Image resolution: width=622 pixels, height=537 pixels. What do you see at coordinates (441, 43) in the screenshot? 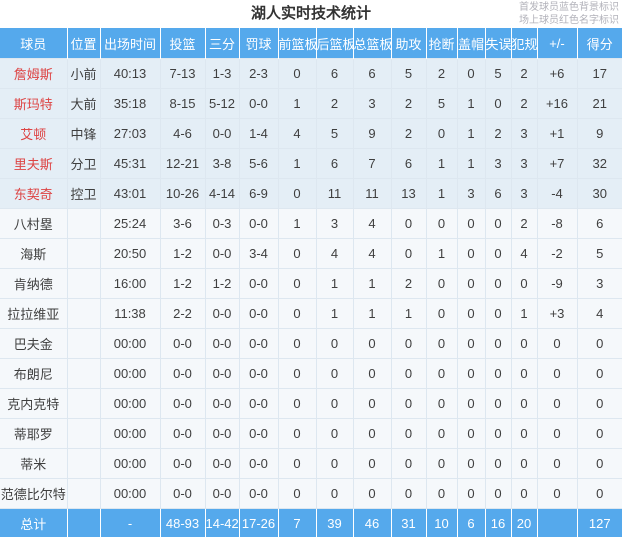
I see `column-header-stl: 抢断` at bounding box center [441, 43].